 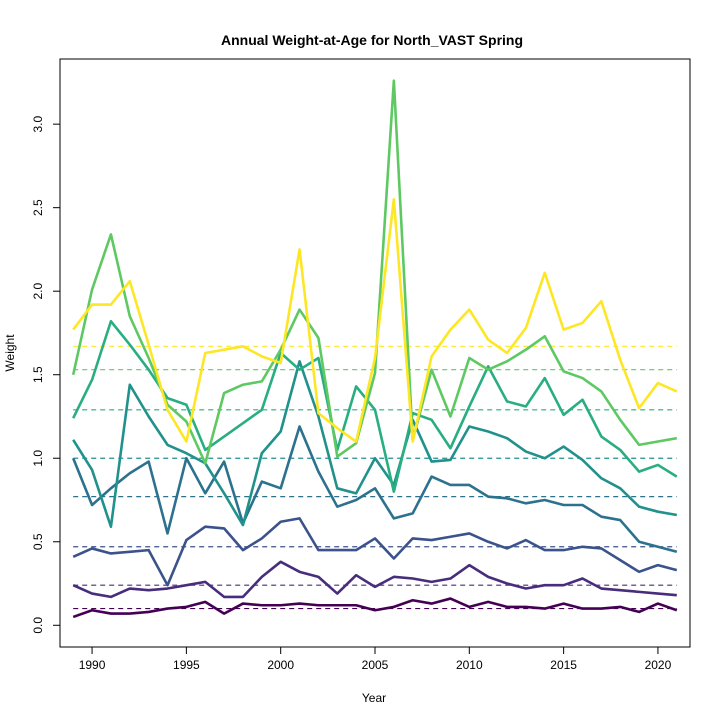 I want to click on y-tick-label: 2.0, so click(x=38, y=291).